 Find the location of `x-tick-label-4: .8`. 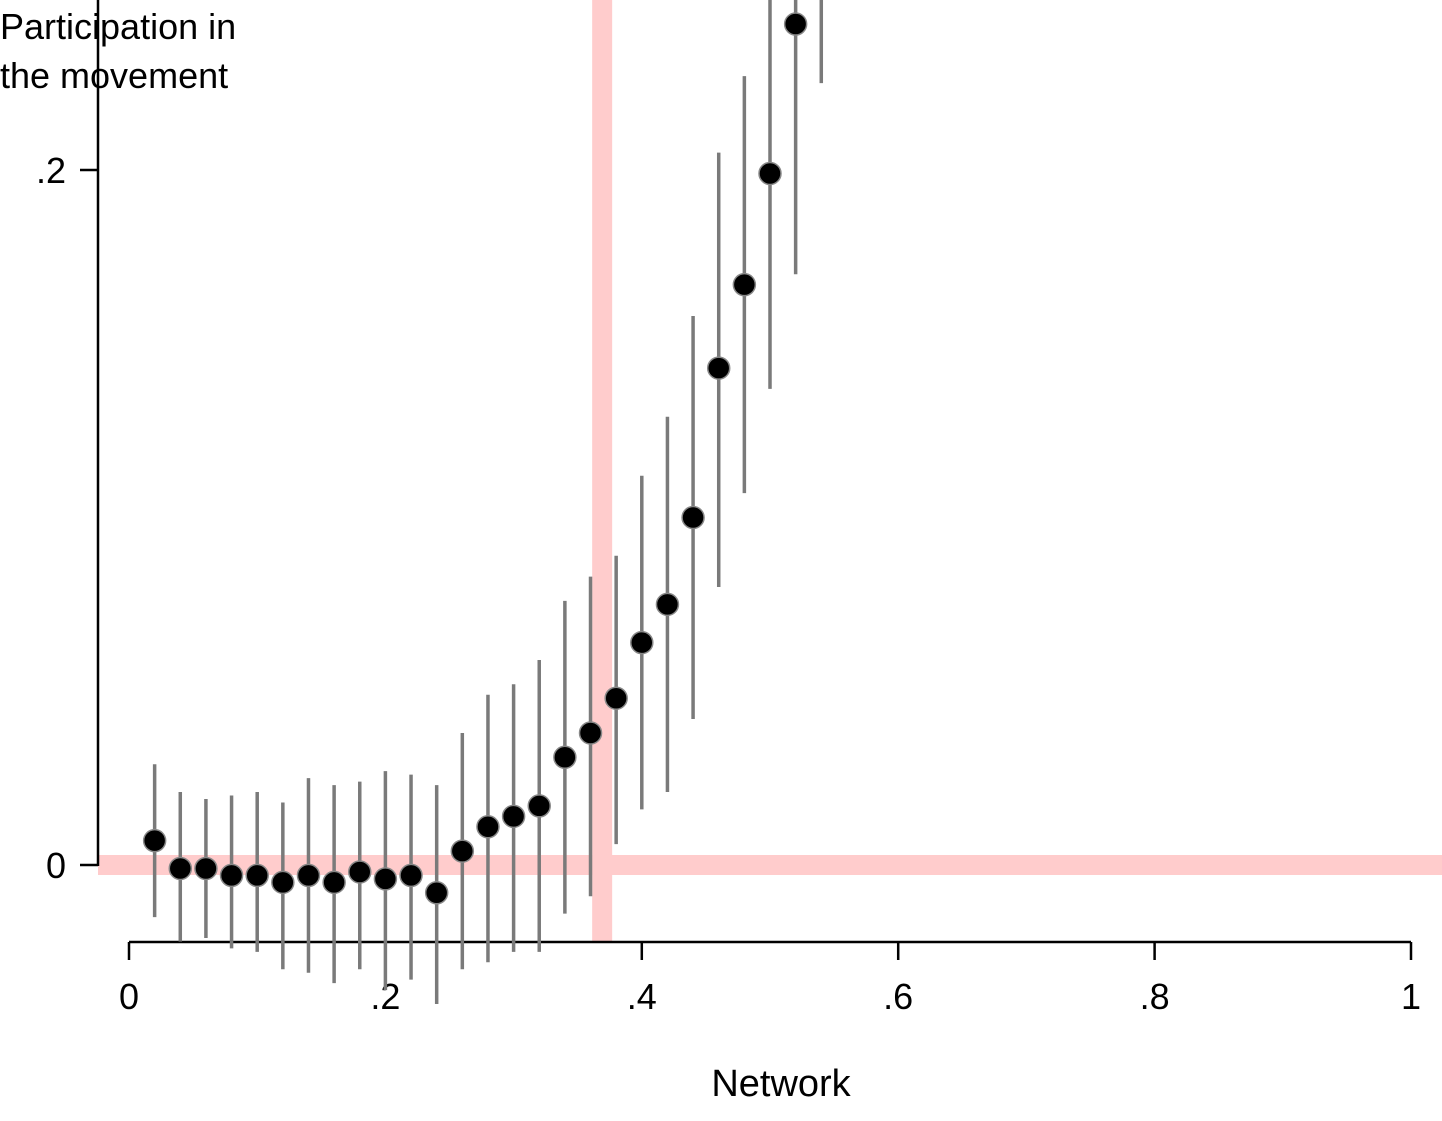

x-tick-label-4: .8 is located at coordinates (1155, 996).